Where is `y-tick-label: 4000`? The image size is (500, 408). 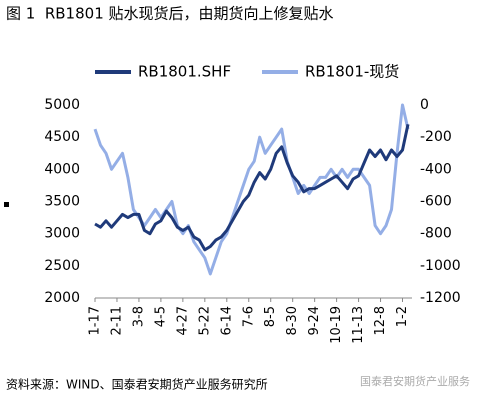
y-tick-label: 4000 is located at coordinates (62, 169).